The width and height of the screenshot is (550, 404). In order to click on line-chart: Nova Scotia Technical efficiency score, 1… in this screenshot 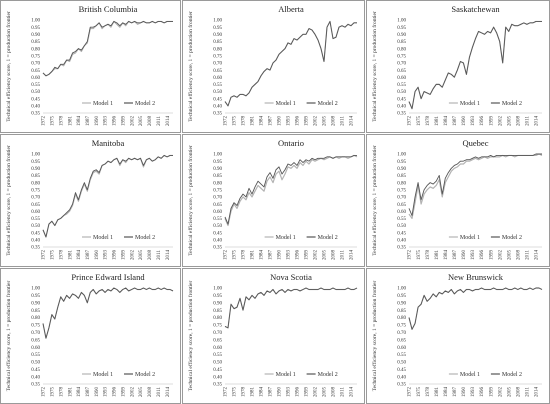, I will do `click(272, 335)`.